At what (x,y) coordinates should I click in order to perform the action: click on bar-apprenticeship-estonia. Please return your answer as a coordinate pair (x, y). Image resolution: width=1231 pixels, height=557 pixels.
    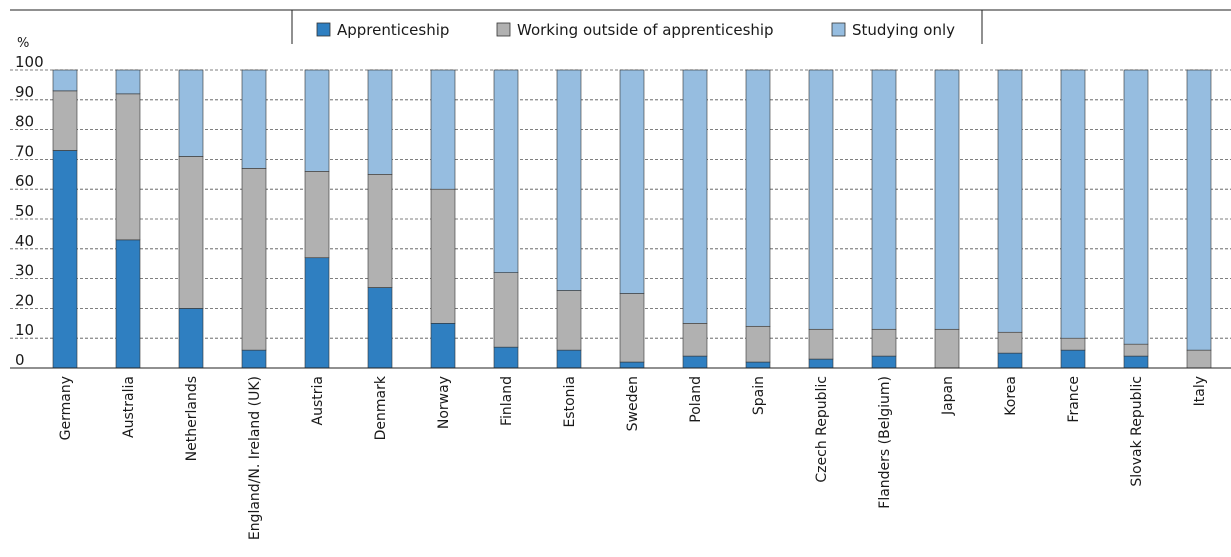
    Looking at the image, I should click on (569, 359).